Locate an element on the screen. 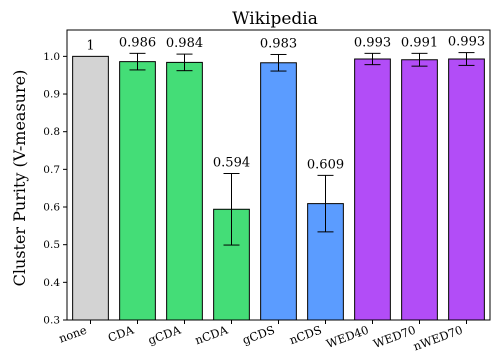 This screenshot has width=493, height=362. bar-CDA is located at coordinates (137, 191).